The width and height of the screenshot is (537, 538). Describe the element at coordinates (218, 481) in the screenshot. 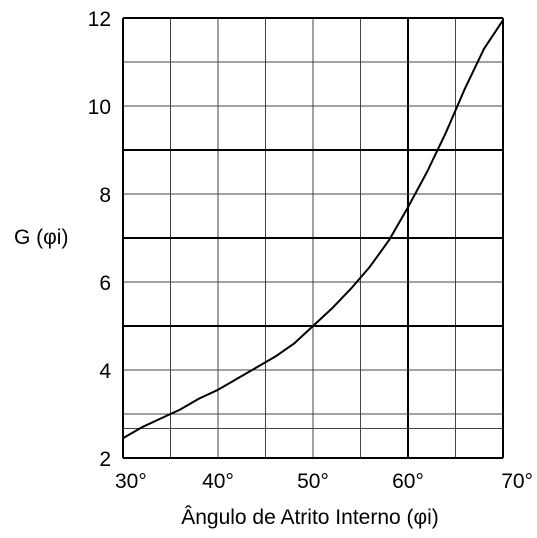

I see `x-tick-label: 40°` at that location.